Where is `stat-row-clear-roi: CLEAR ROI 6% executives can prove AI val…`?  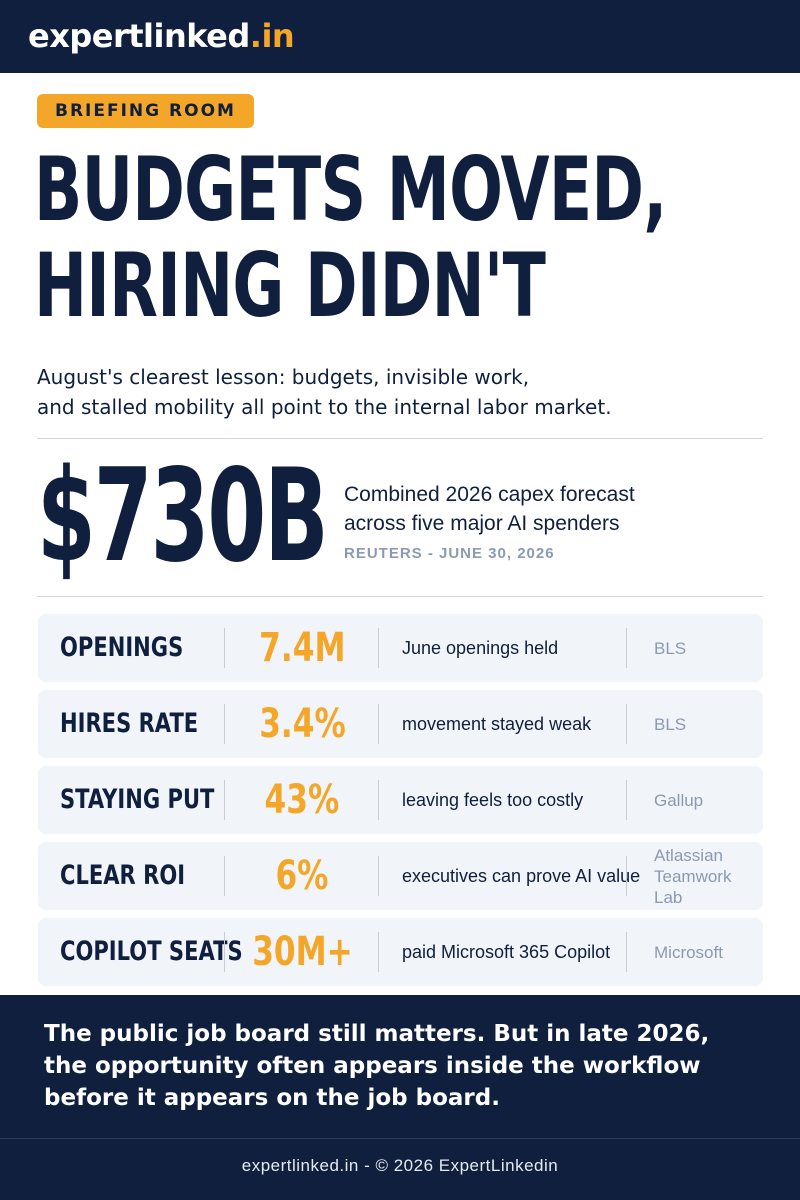 stat-row-clear-roi: CLEAR ROI 6% executives can prove AI val… is located at coordinates (400, 876).